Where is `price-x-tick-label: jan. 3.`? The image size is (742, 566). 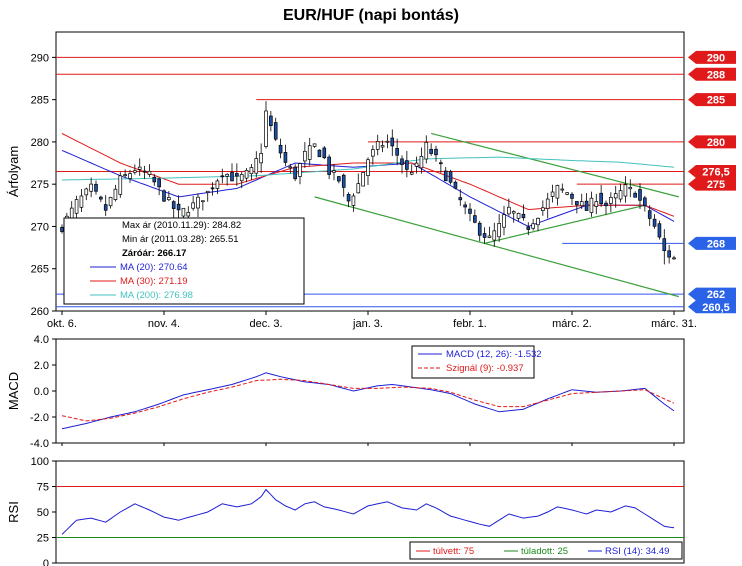 price-x-tick-label: jan. 3. is located at coordinates (367, 324).